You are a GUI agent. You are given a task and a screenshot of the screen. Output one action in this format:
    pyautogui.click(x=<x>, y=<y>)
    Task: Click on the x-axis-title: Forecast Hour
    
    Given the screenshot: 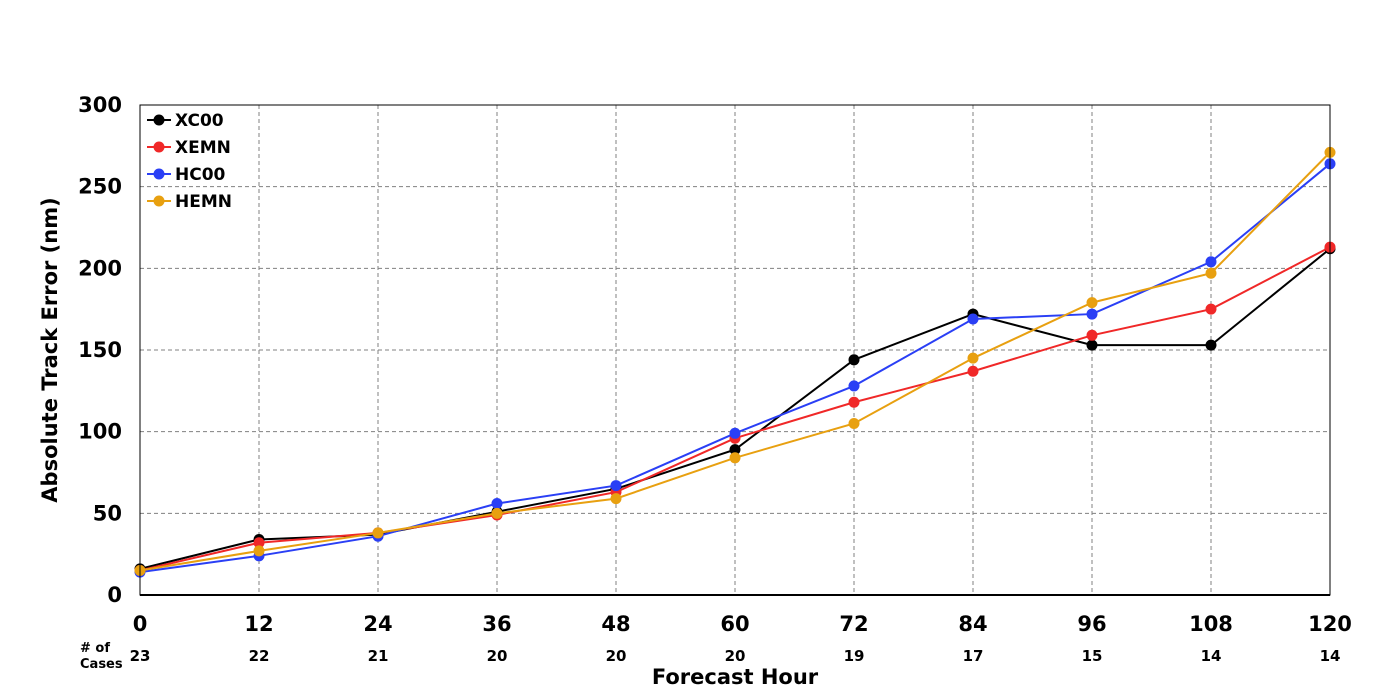 What is the action you would take?
    pyautogui.click(x=735, y=677)
    